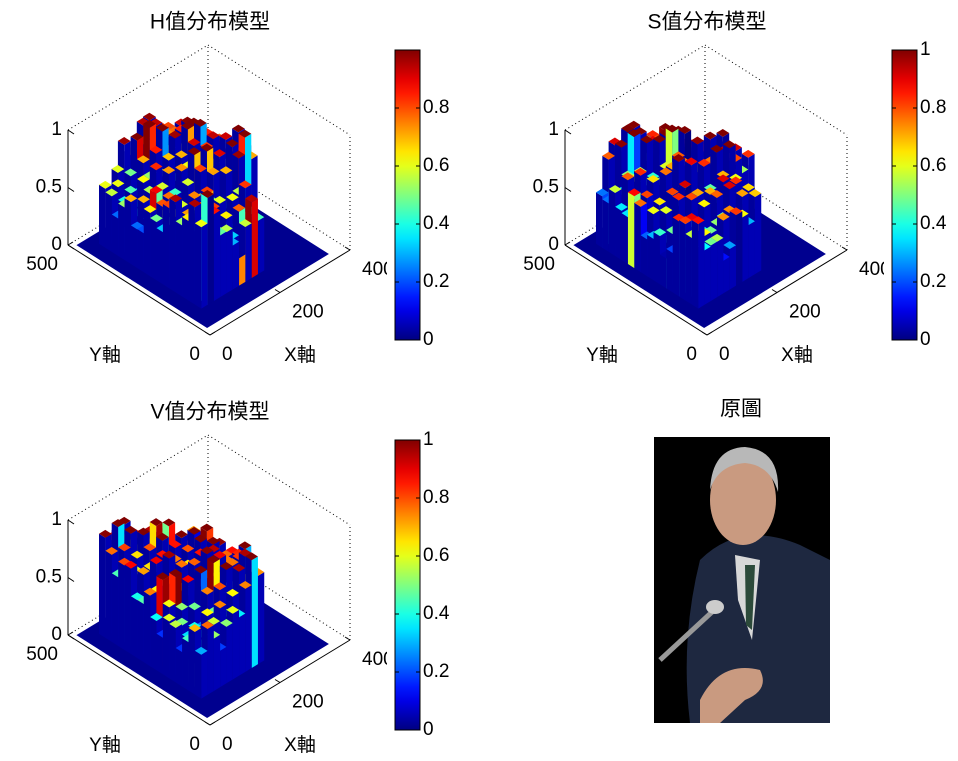 The image size is (958, 761). I want to click on colorbar-tick-label: 0.8, so click(436, 497).